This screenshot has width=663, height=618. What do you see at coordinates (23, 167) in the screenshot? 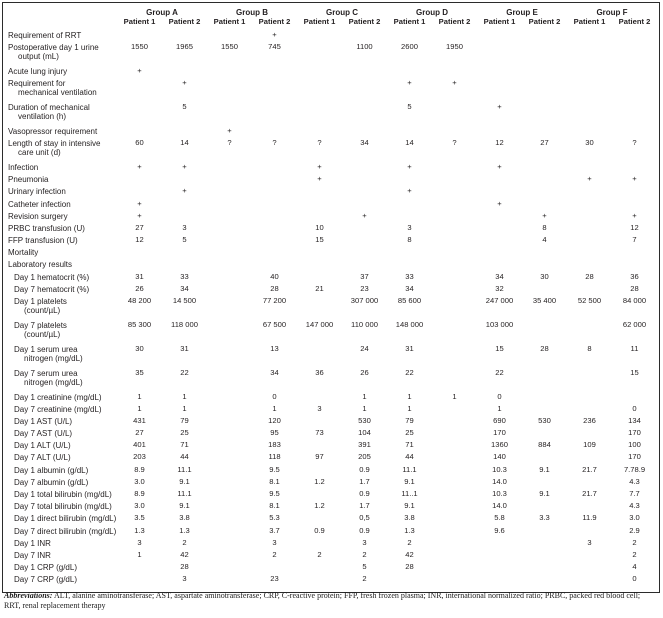
I see `row-label-text: Infection` at bounding box center [23, 167].